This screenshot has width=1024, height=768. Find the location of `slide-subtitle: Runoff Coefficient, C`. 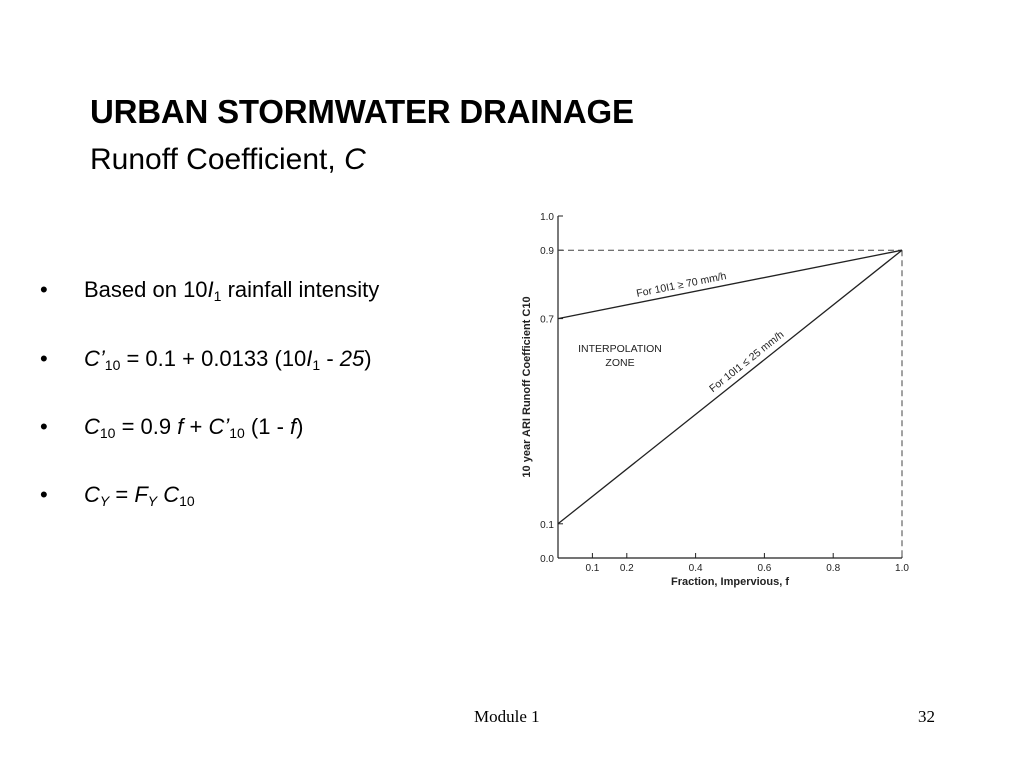

slide-subtitle: Runoff Coefficient, C is located at coordinates (228, 160).